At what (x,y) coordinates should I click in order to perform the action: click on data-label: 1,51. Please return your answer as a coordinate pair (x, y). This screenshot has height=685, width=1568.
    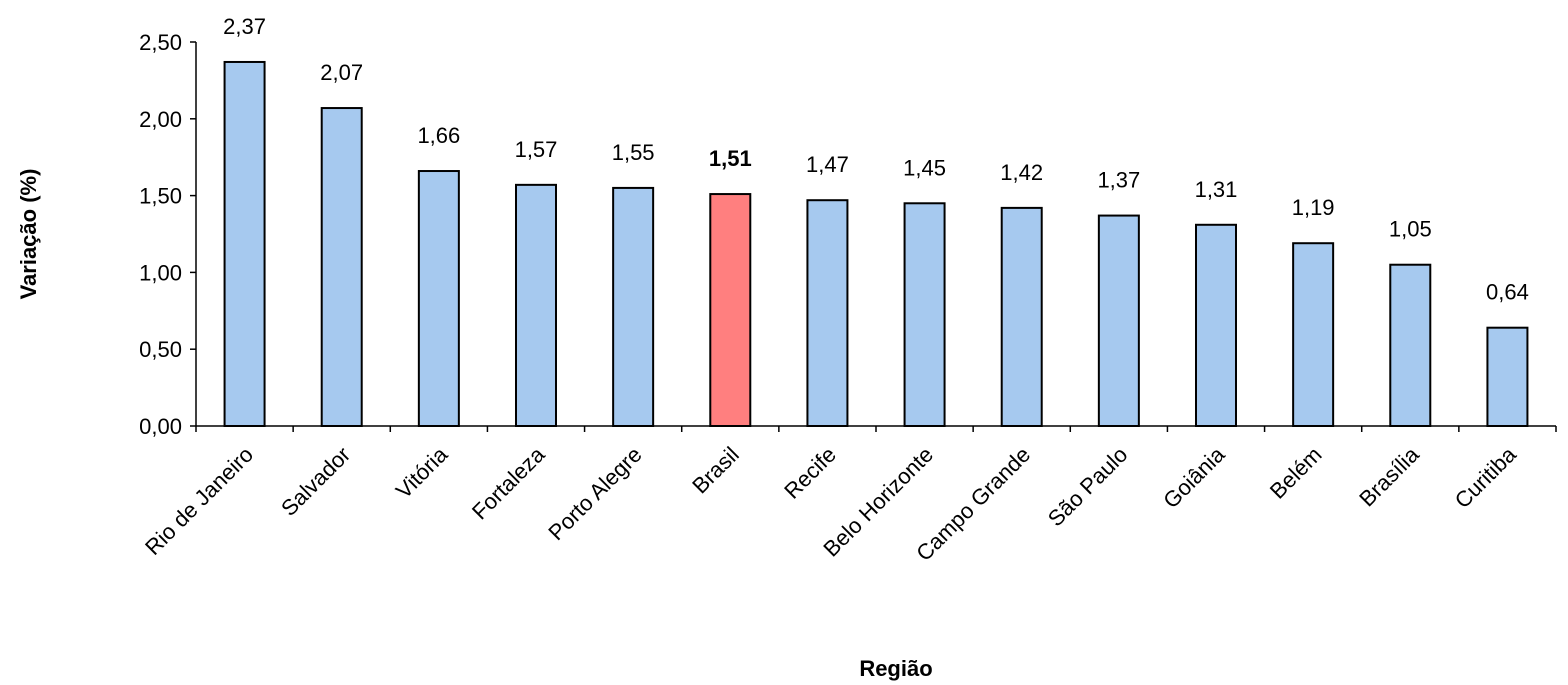
    Looking at the image, I should click on (730, 158).